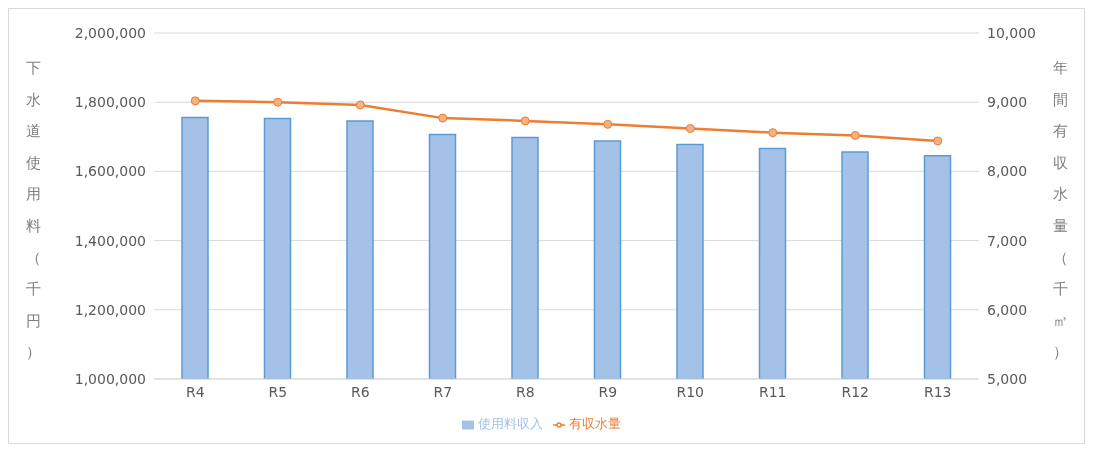 Image resolution: width=1093 pixels, height=452 pixels. I want to click on x-tick-label: R7, so click(443, 391).